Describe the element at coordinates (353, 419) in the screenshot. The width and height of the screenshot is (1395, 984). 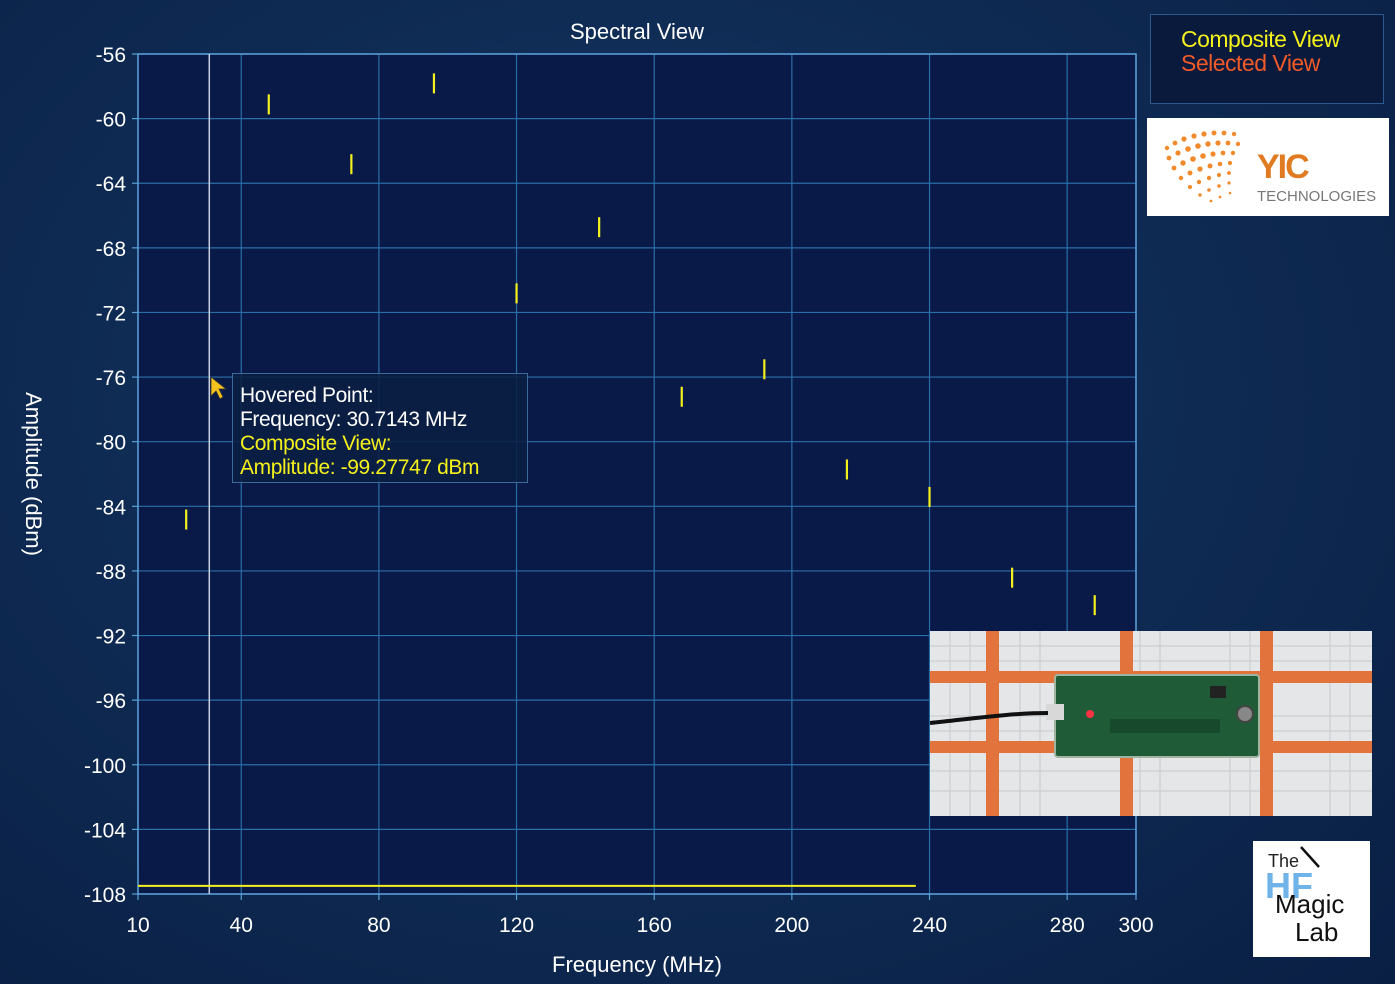
I see `tooltip-frequency: Frequency: 30.7143 MHz` at that location.